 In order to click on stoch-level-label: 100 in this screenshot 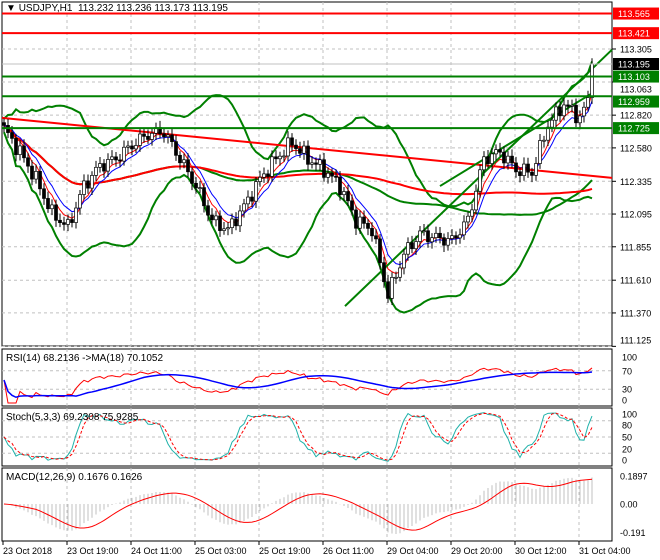, I will do `click(629, 415)`.